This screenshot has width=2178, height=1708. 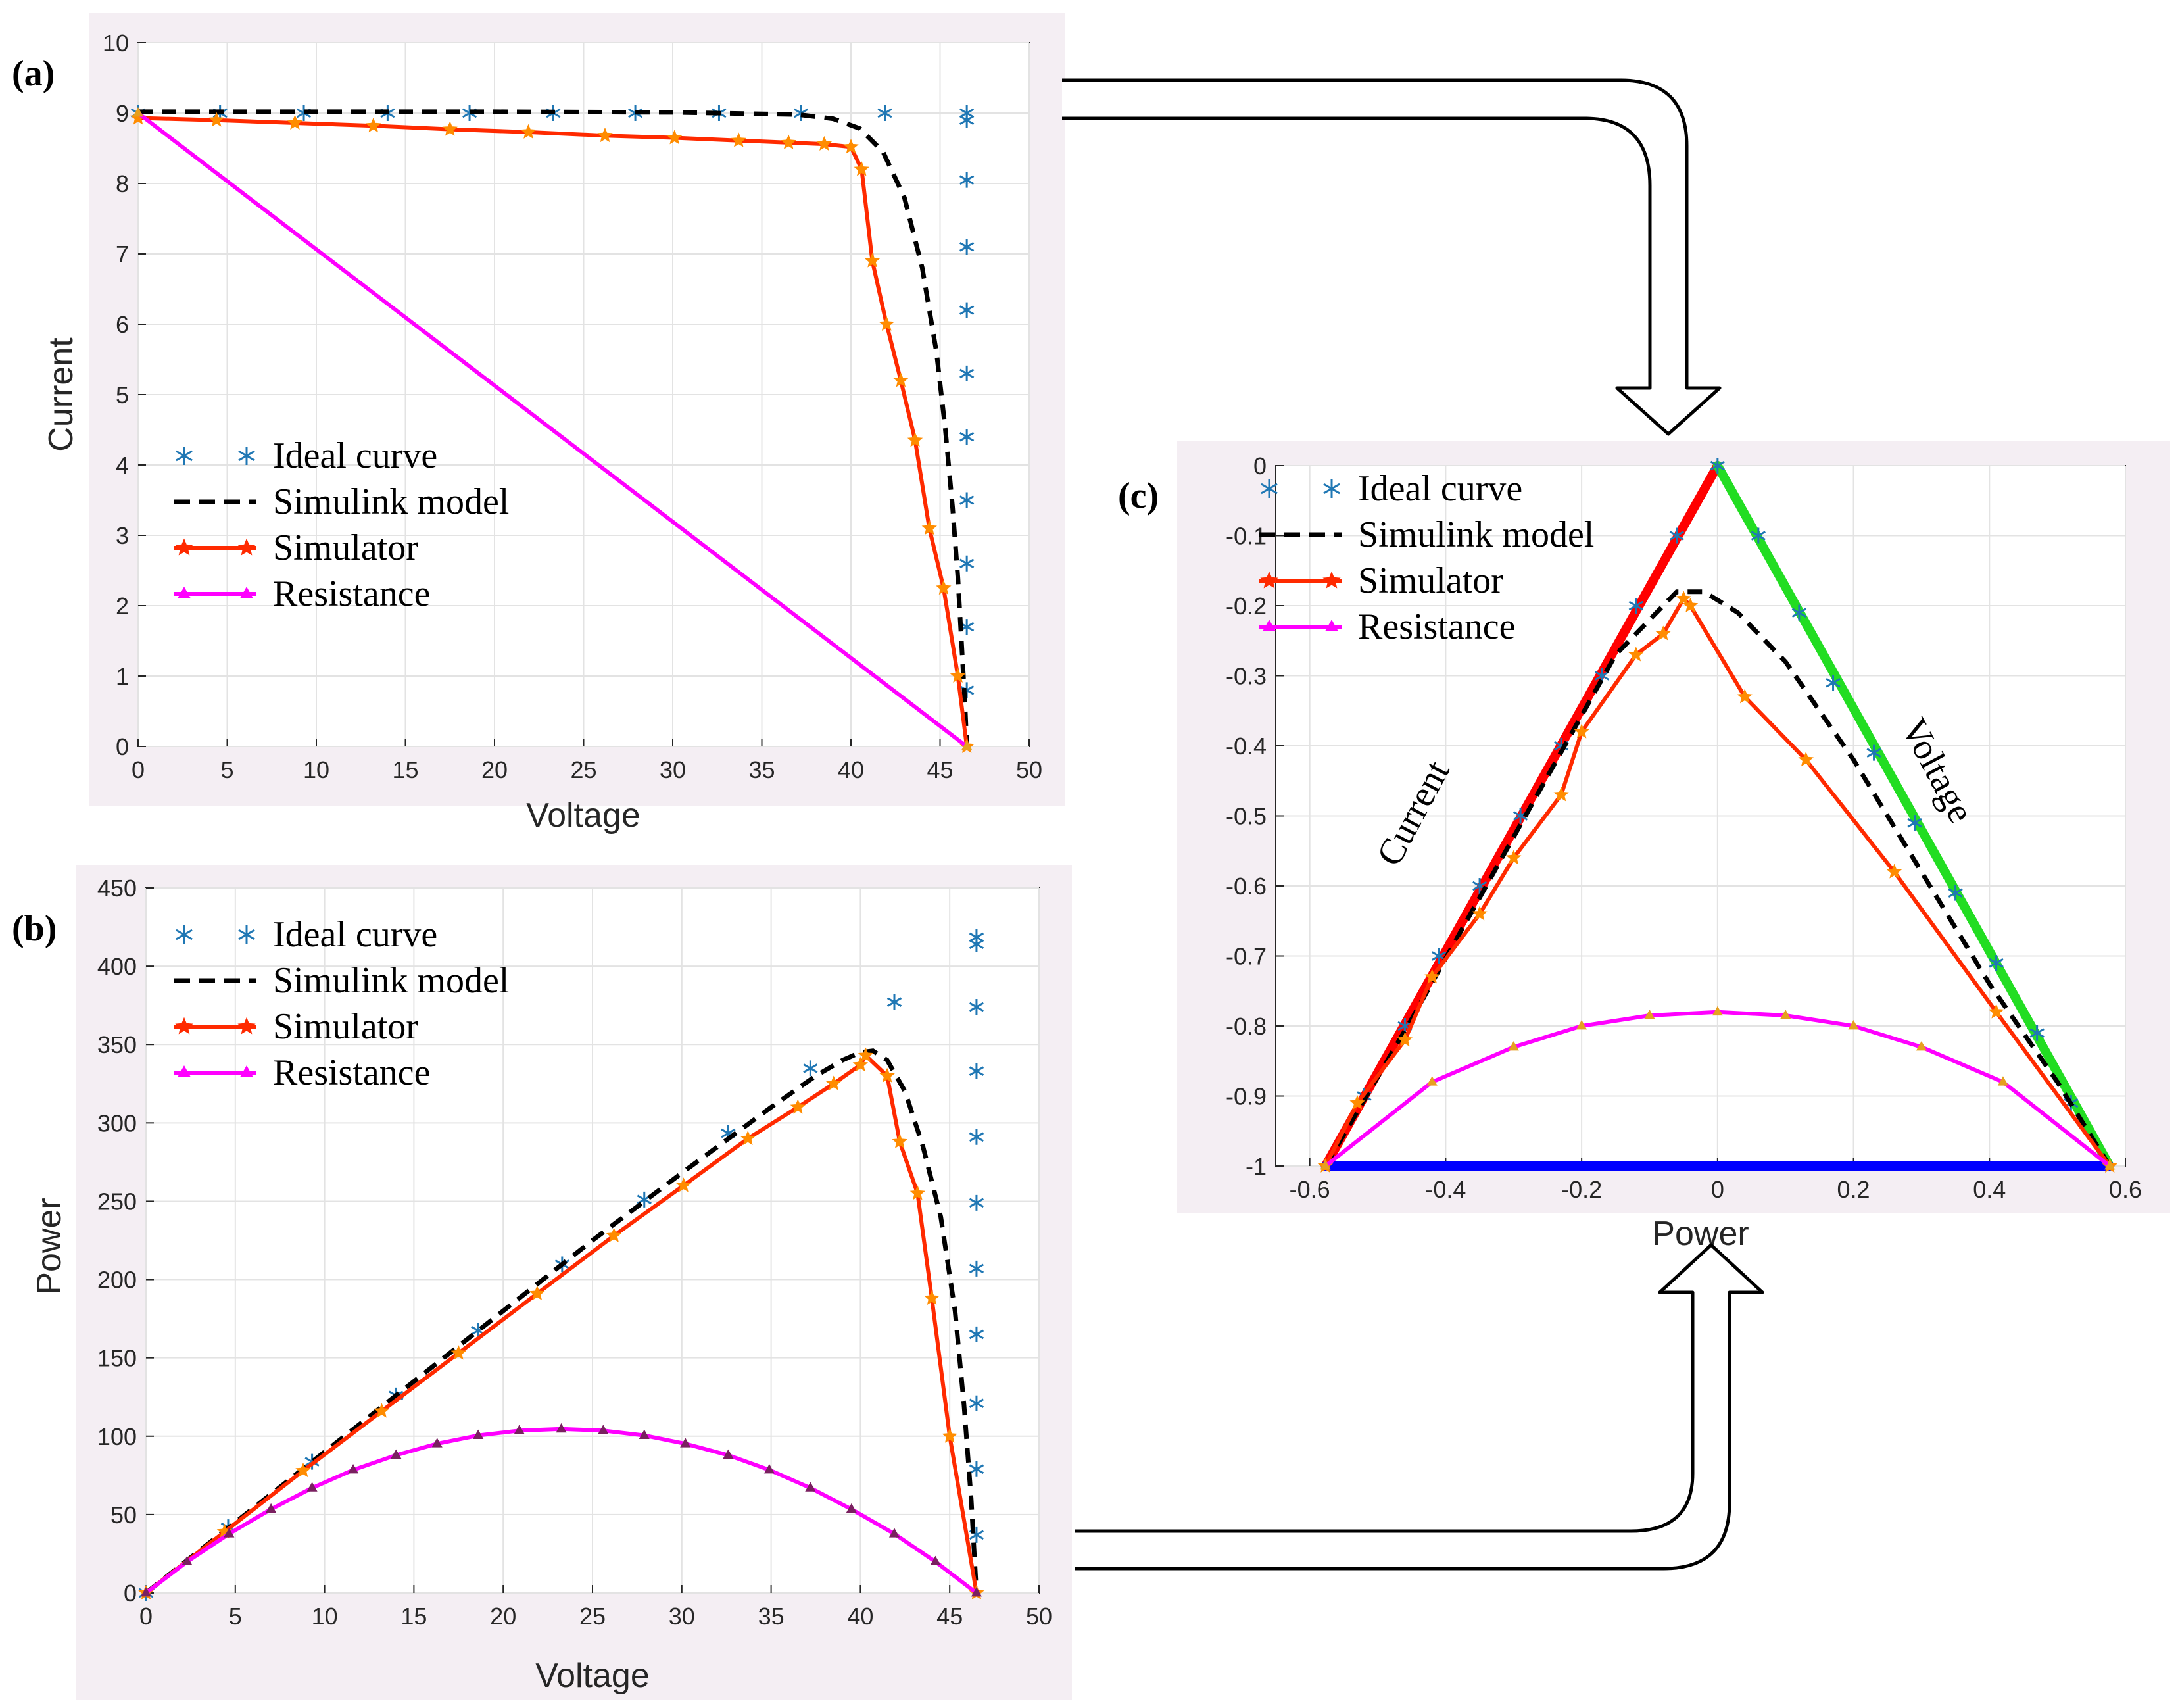 What do you see at coordinates (122, 606) in the screenshot?
I see `y-tick-label: 2` at bounding box center [122, 606].